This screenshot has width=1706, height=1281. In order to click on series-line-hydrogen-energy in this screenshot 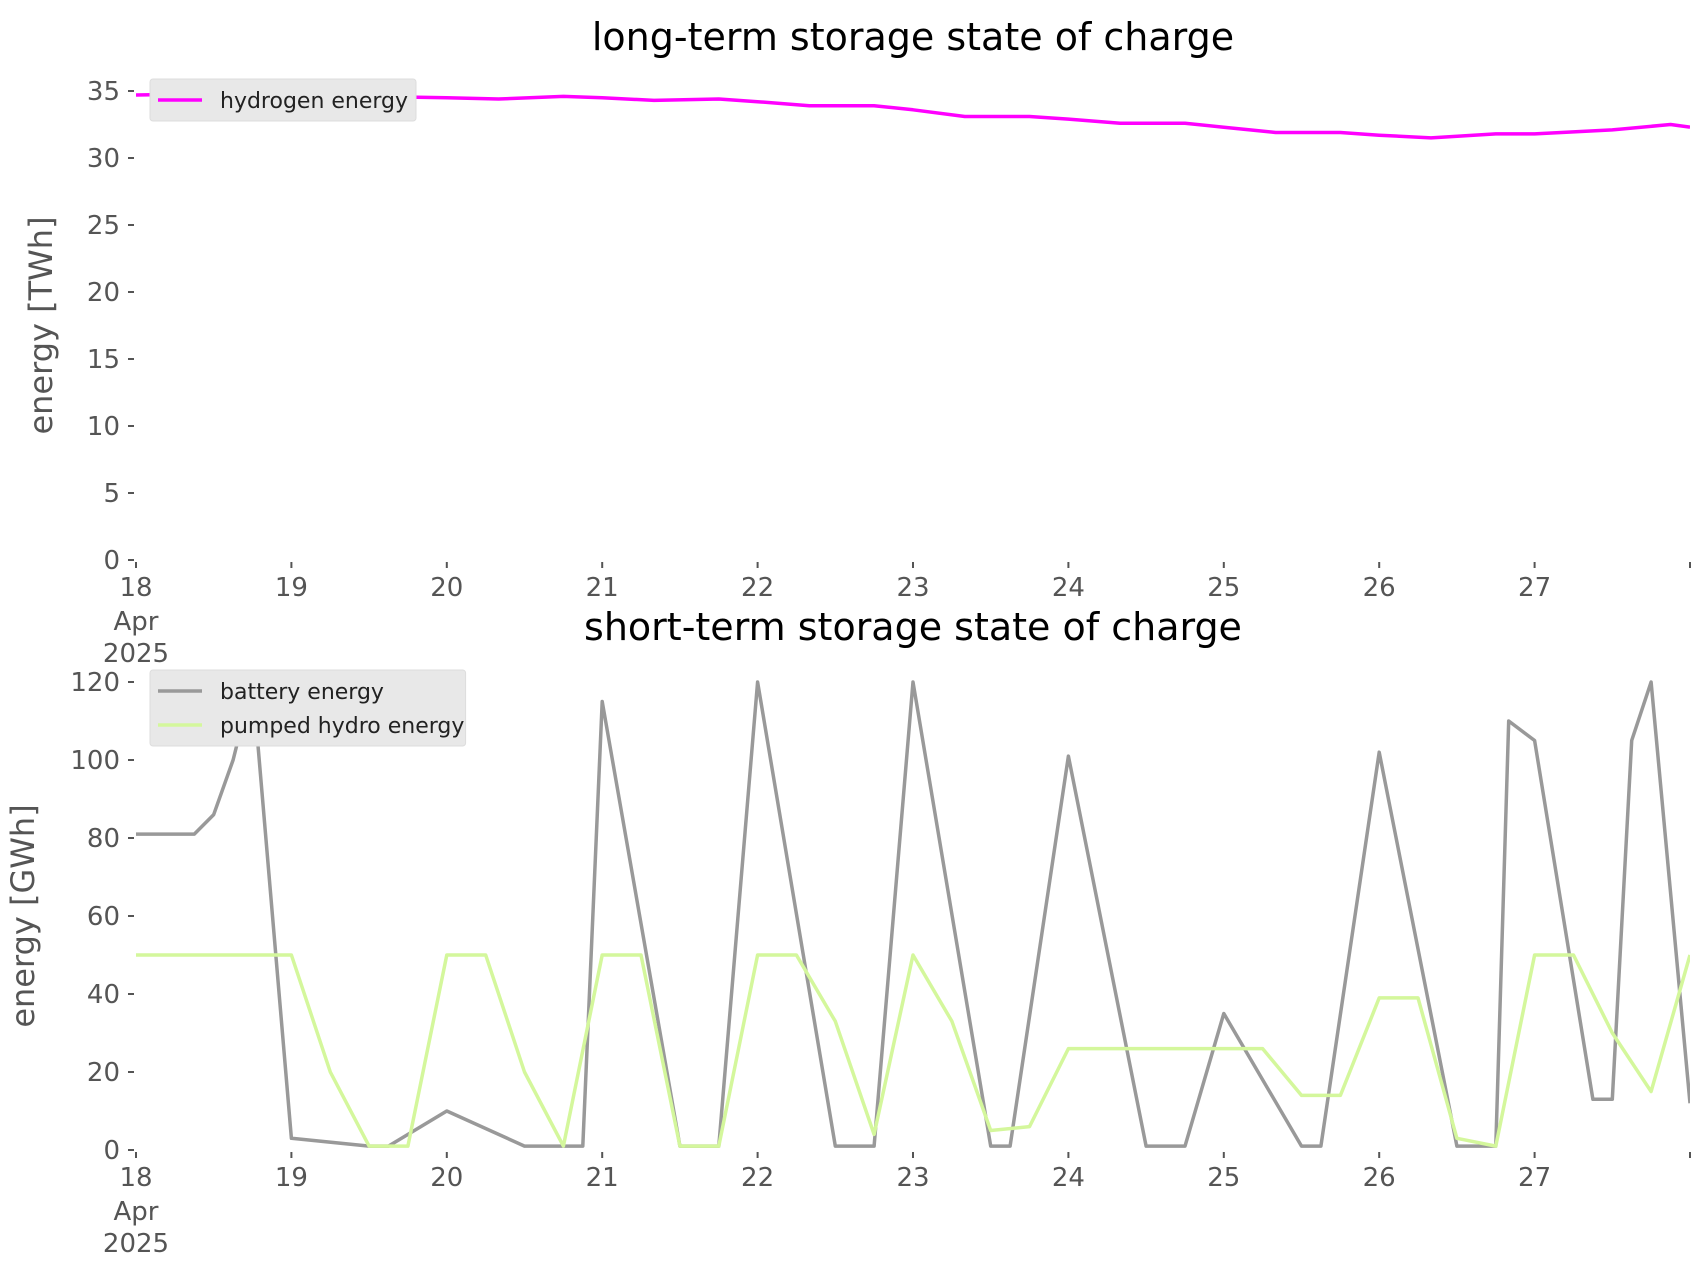, I will do `click(913, 115)`.